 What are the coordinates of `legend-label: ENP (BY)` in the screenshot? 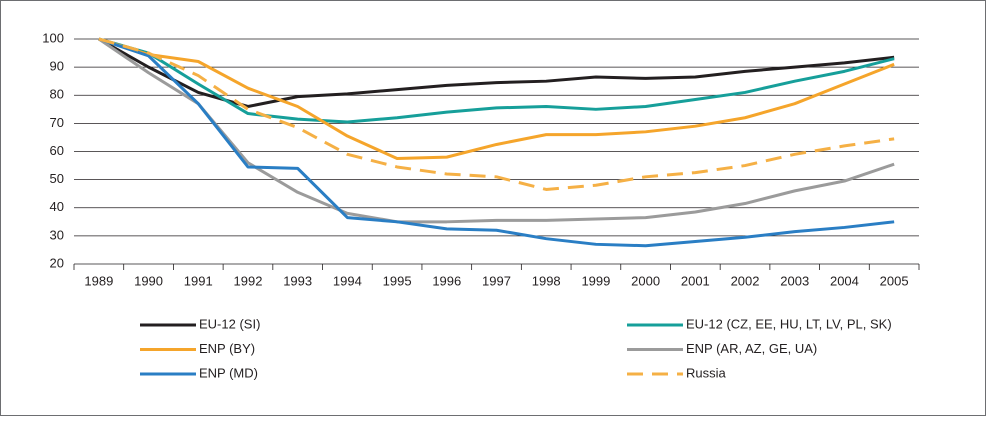 It's located at (227, 348).